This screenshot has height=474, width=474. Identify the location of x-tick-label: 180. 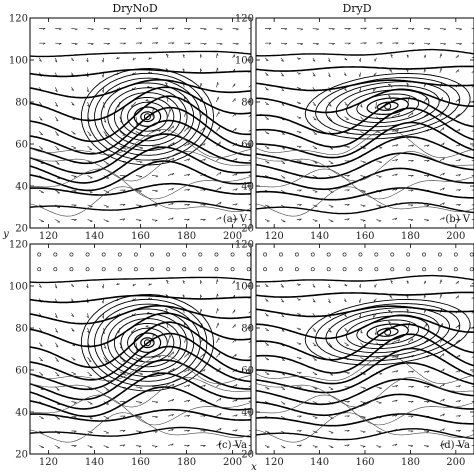
(410, 236).